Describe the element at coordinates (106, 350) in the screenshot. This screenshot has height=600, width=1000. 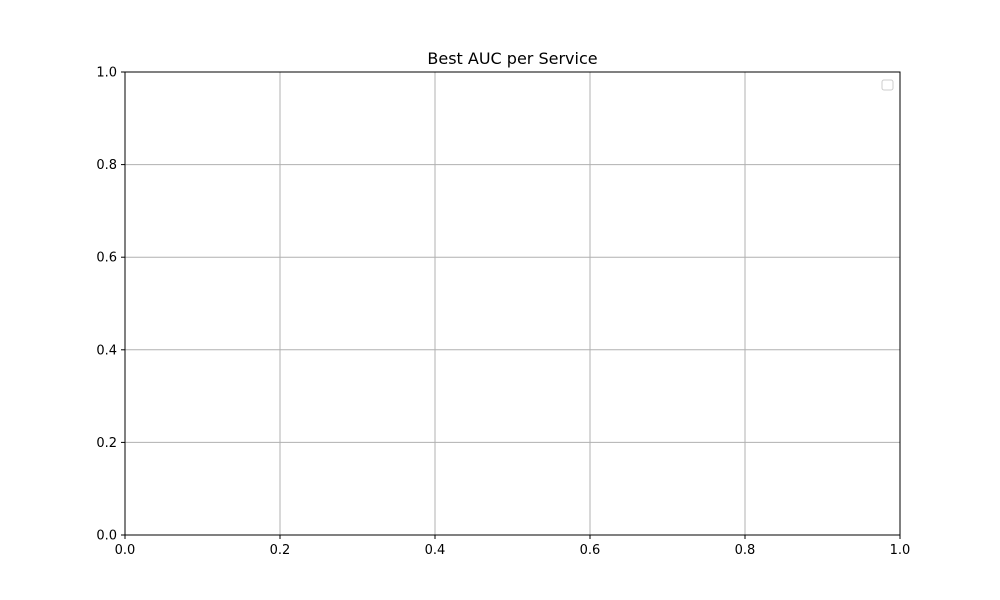
I see `y-tick-label: 0.4` at that location.